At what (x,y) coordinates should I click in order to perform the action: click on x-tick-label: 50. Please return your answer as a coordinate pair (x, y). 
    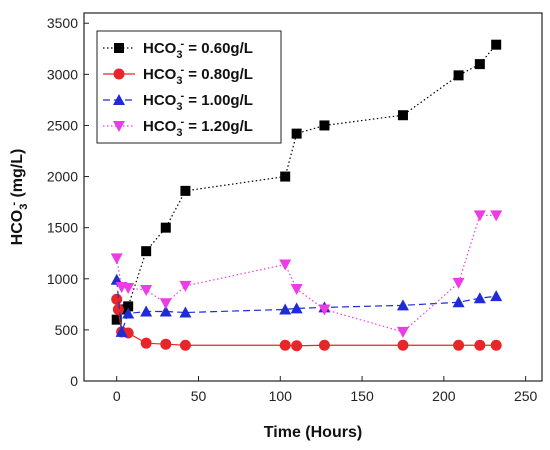
    Looking at the image, I should click on (199, 396).